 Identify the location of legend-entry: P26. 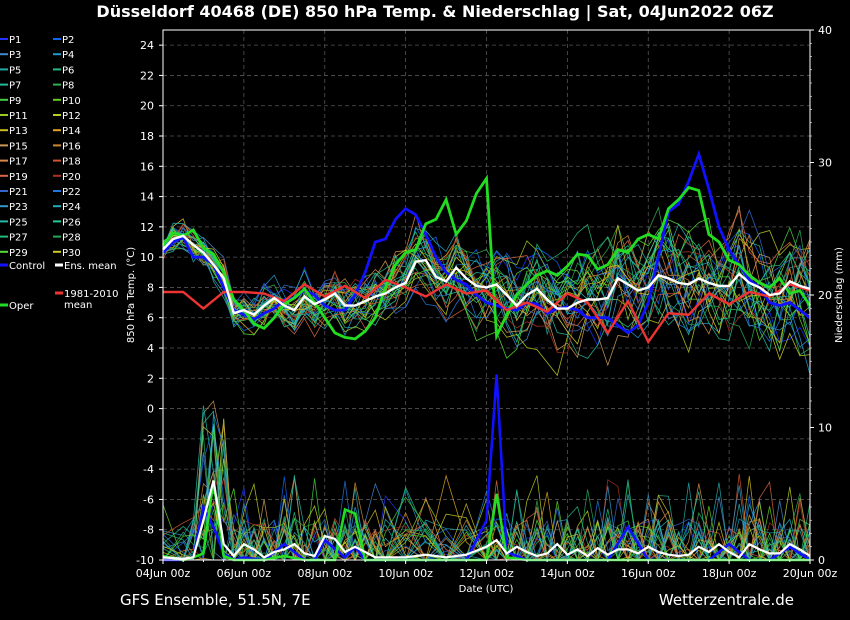
(71, 222).